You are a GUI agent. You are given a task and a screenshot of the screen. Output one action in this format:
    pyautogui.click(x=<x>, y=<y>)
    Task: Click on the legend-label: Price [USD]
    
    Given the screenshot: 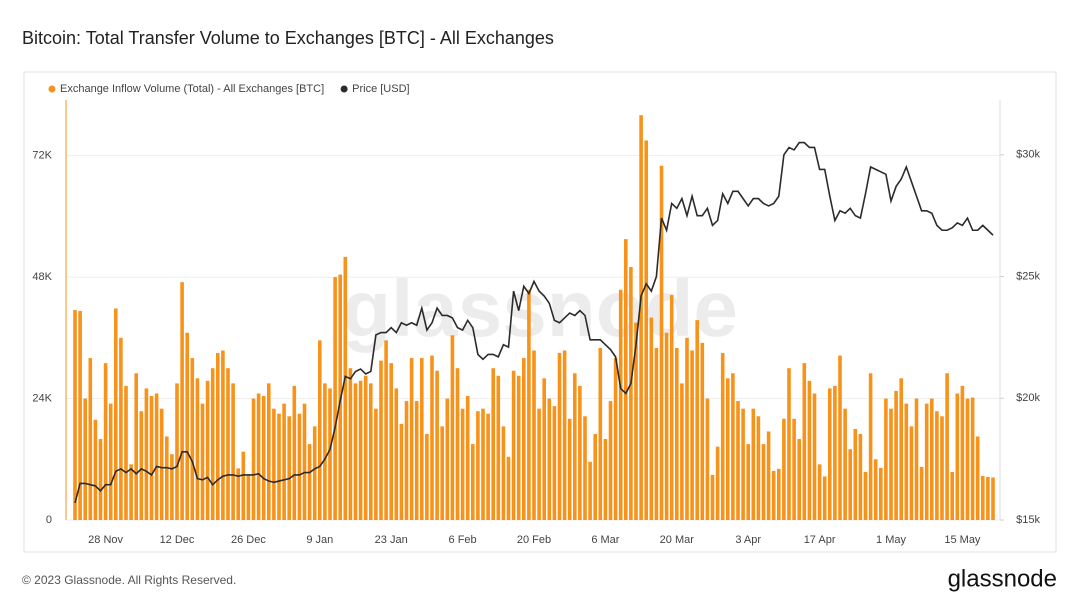 What is the action you would take?
    pyautogui.click(x=380, y=89)
    